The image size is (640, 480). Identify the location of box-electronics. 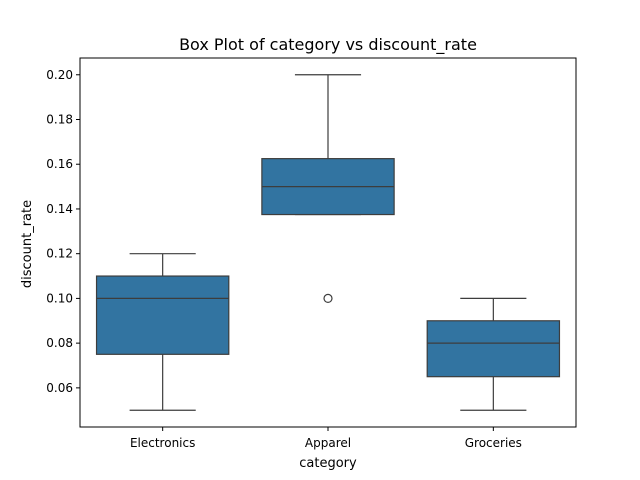
(162, 315).